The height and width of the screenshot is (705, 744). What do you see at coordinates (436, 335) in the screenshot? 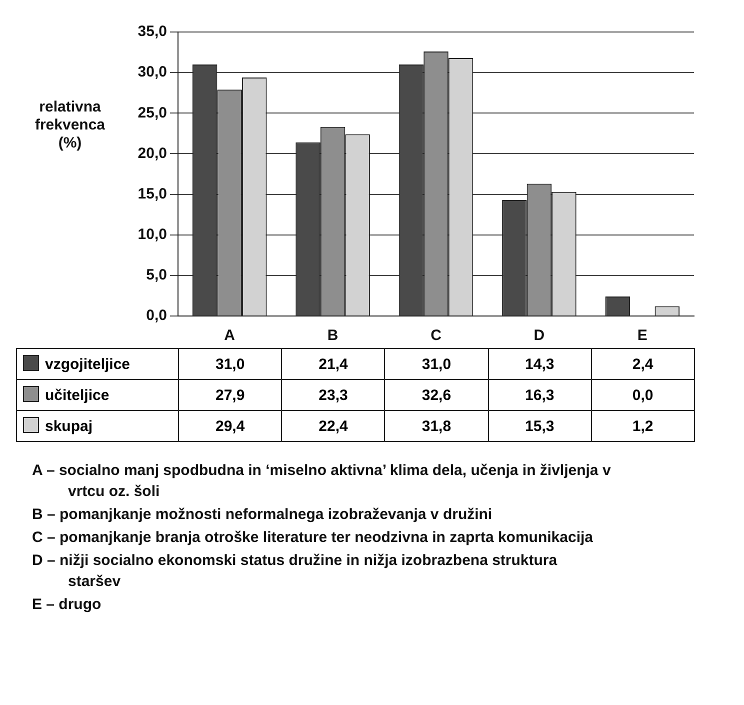
I see `x-tick-label: C` at bounding box center [436, 335].